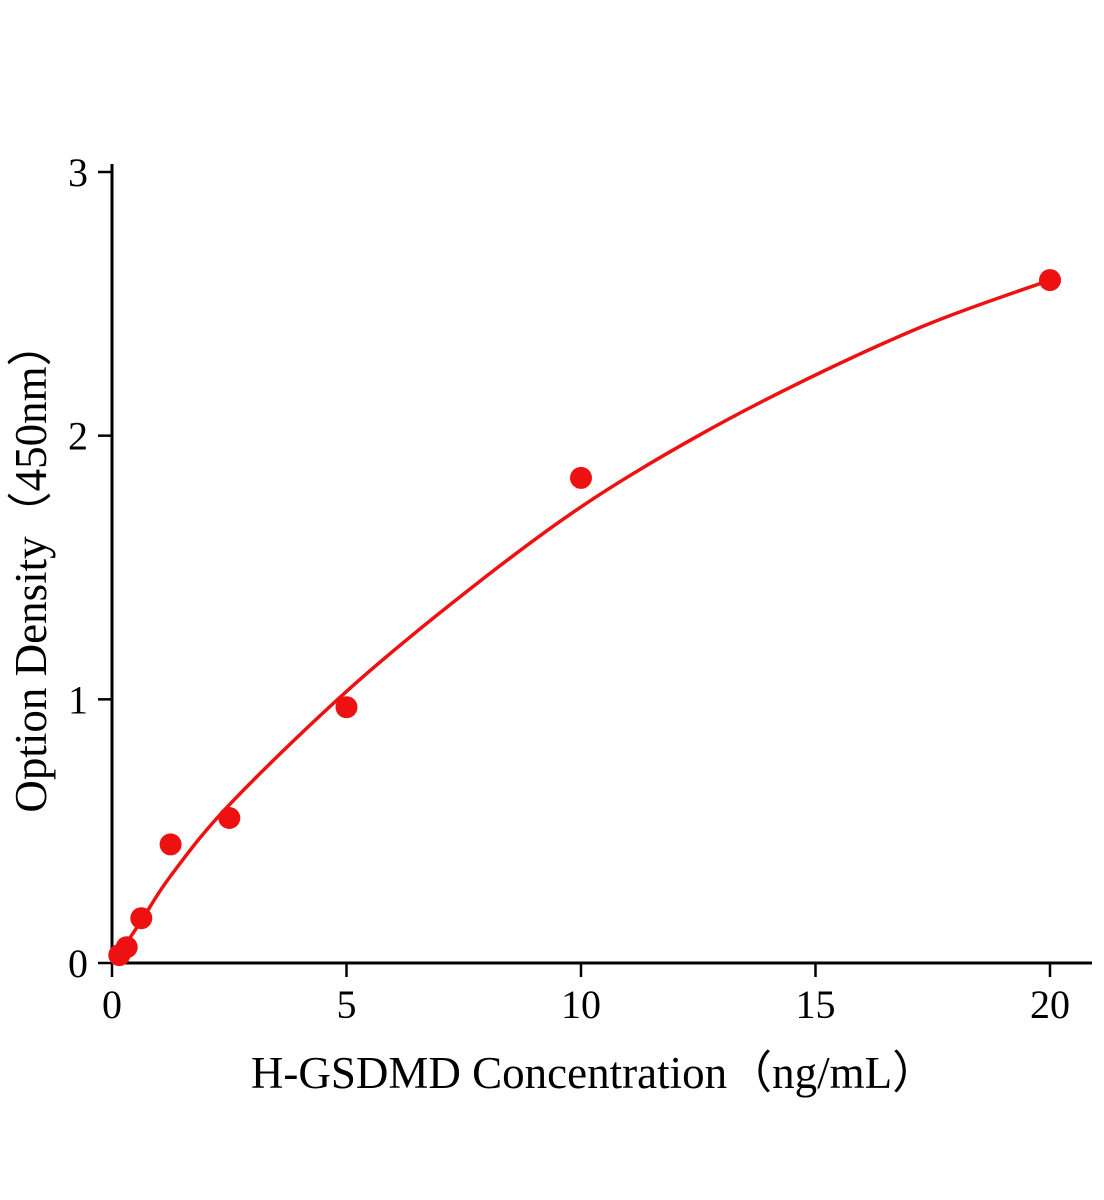 This screenshot has width=1104, height=1200. What do you see at coordinates (581, 1004) in the screenshot?
I see `x-tick-label: 10` at bounding box center [581, 1004].